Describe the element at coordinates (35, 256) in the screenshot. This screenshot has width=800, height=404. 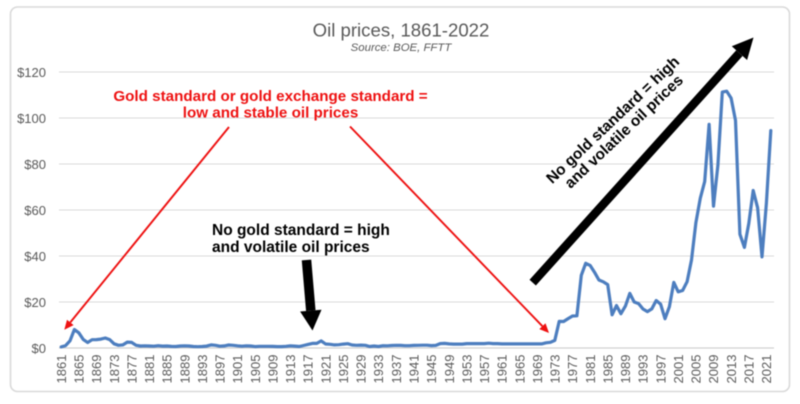
I see `svg-text: $40` at that location.